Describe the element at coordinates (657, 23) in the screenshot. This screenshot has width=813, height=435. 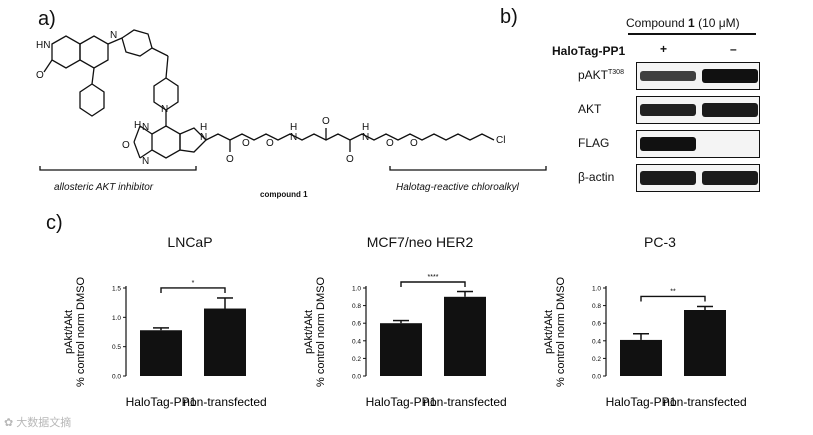
I see `blot-header-prefix: Compound` at that location.